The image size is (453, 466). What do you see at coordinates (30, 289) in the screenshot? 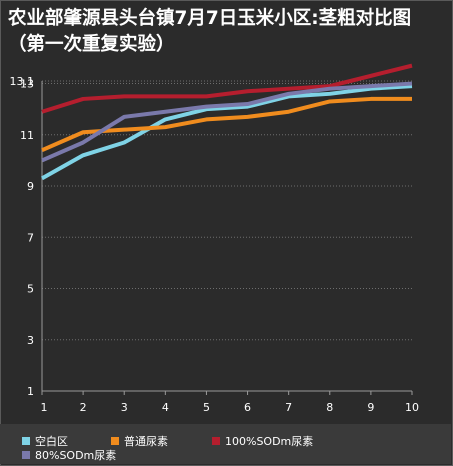
I see `y-tick-label: 5` at bounding box center [30, 289].